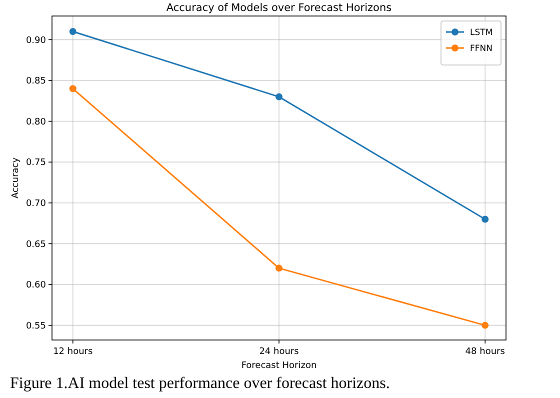 This screenshot has width=560, height=398. I want to click on legend-label: FFNN, so click(481, 49).